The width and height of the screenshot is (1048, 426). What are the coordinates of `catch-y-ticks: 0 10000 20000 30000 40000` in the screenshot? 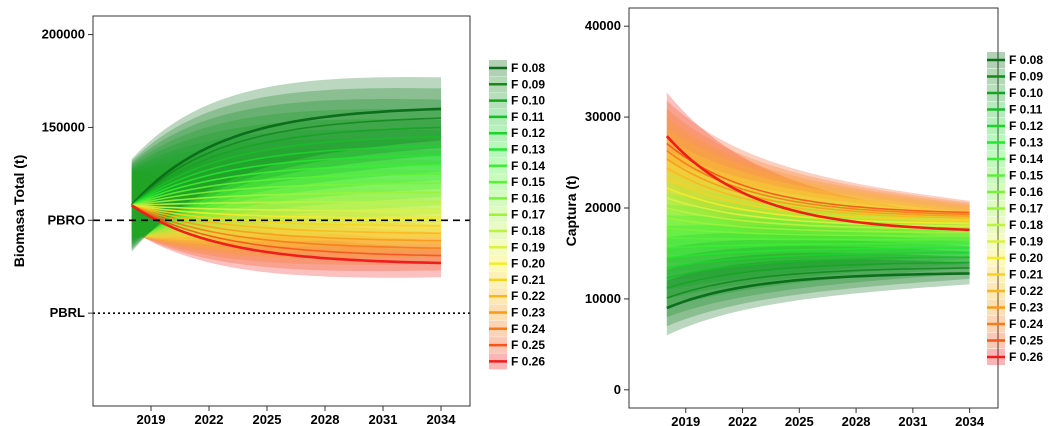 It's located at (607, 207).